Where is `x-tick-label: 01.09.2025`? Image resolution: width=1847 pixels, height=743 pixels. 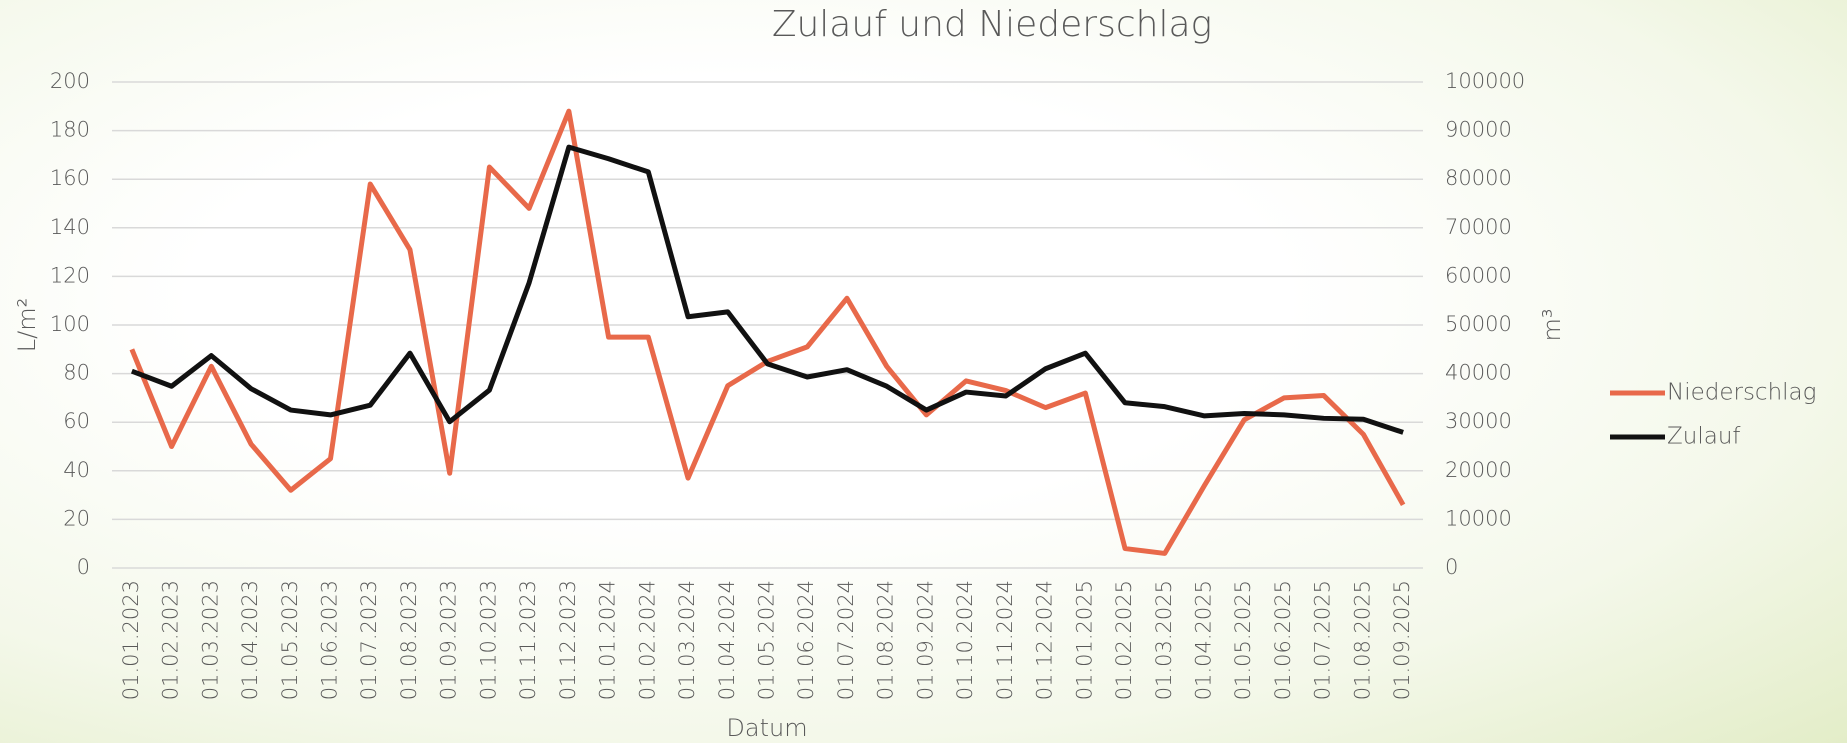
x-tick-label: 01.09.2025 is located at coordinates (1402, 640).